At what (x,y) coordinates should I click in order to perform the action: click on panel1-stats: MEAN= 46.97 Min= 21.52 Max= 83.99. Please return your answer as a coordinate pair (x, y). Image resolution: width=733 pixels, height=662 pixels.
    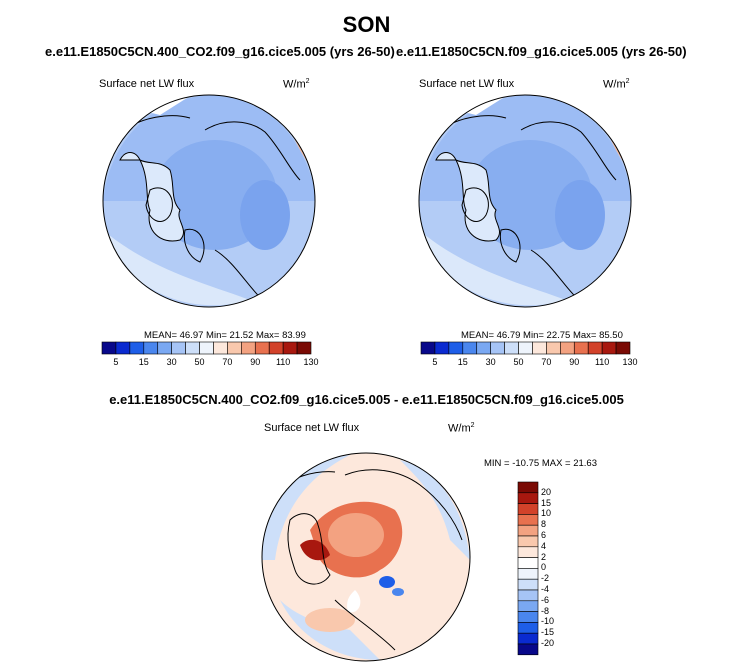
    Looking at the image, I should click on (225, 335).